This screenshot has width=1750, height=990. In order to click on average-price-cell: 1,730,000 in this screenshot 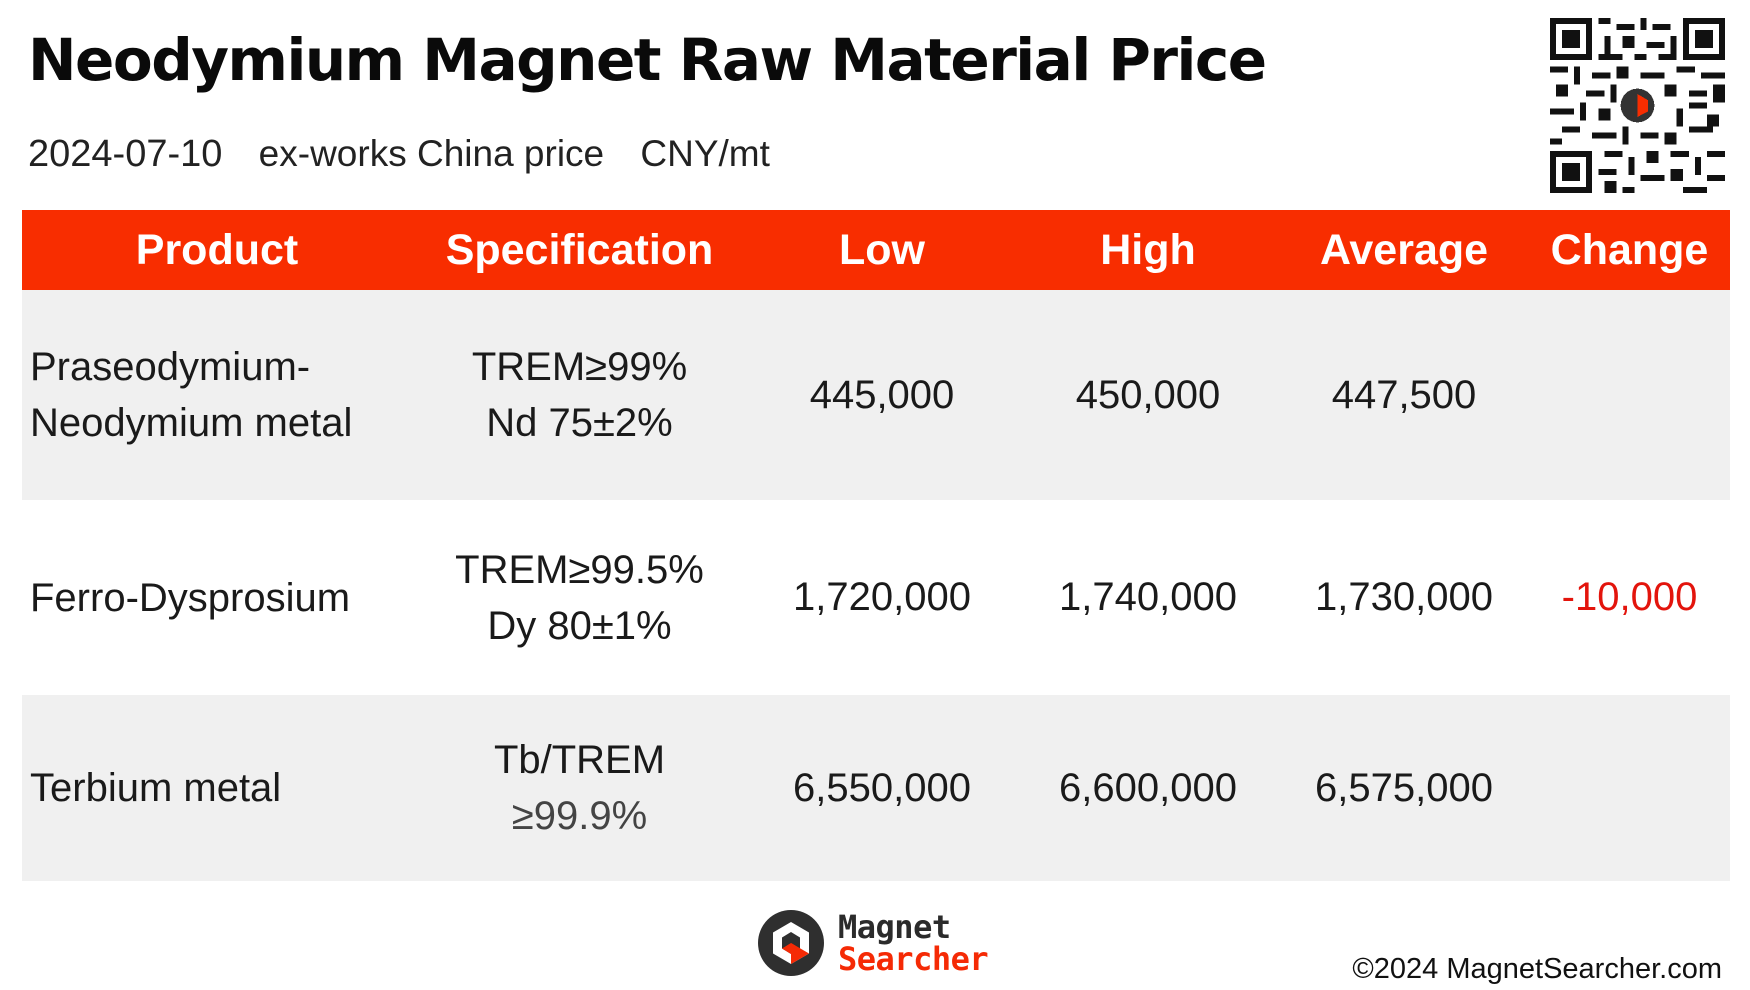, I will do `click(1404, 597)`.